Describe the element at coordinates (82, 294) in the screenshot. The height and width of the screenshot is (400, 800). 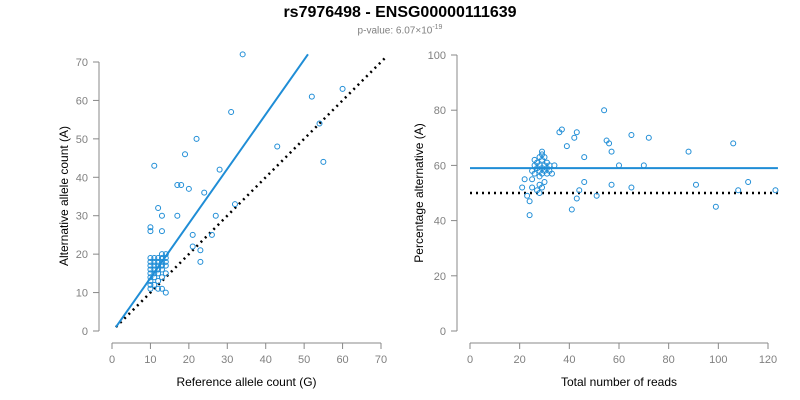
I see `y-tick-label: 10` at that location.